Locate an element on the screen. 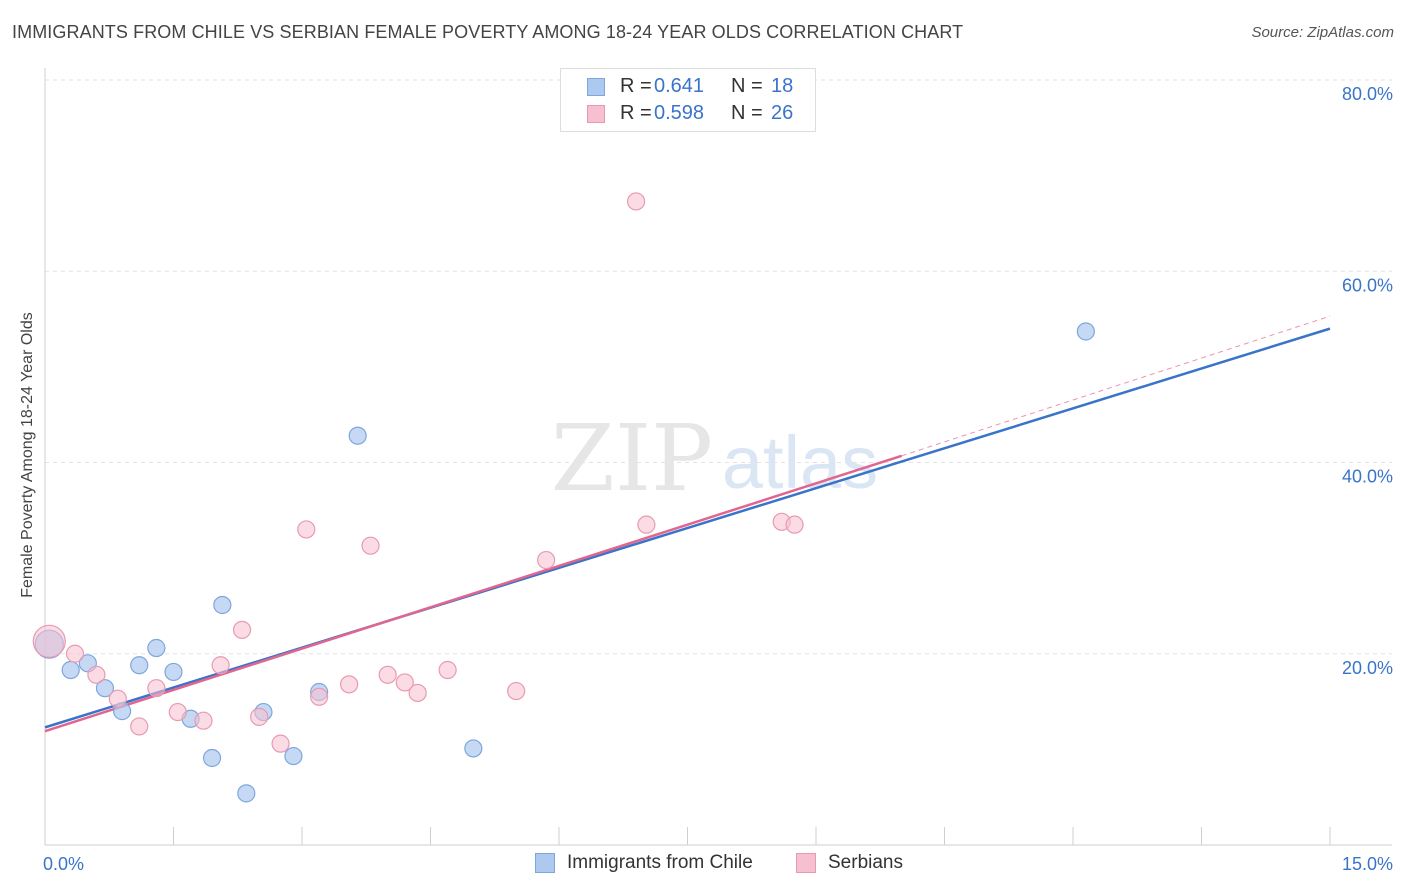 Image resolution: width=1406 pixels, height=892 pixels. legend-r-value: 0.598 is located at coordinates (679, 113).